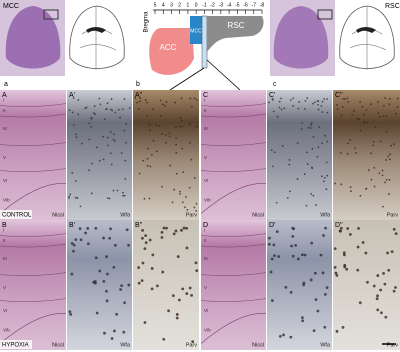  Describe the element at coordinates (212, 5) in the screenshot. I see `bregma-value: -2` at that location.